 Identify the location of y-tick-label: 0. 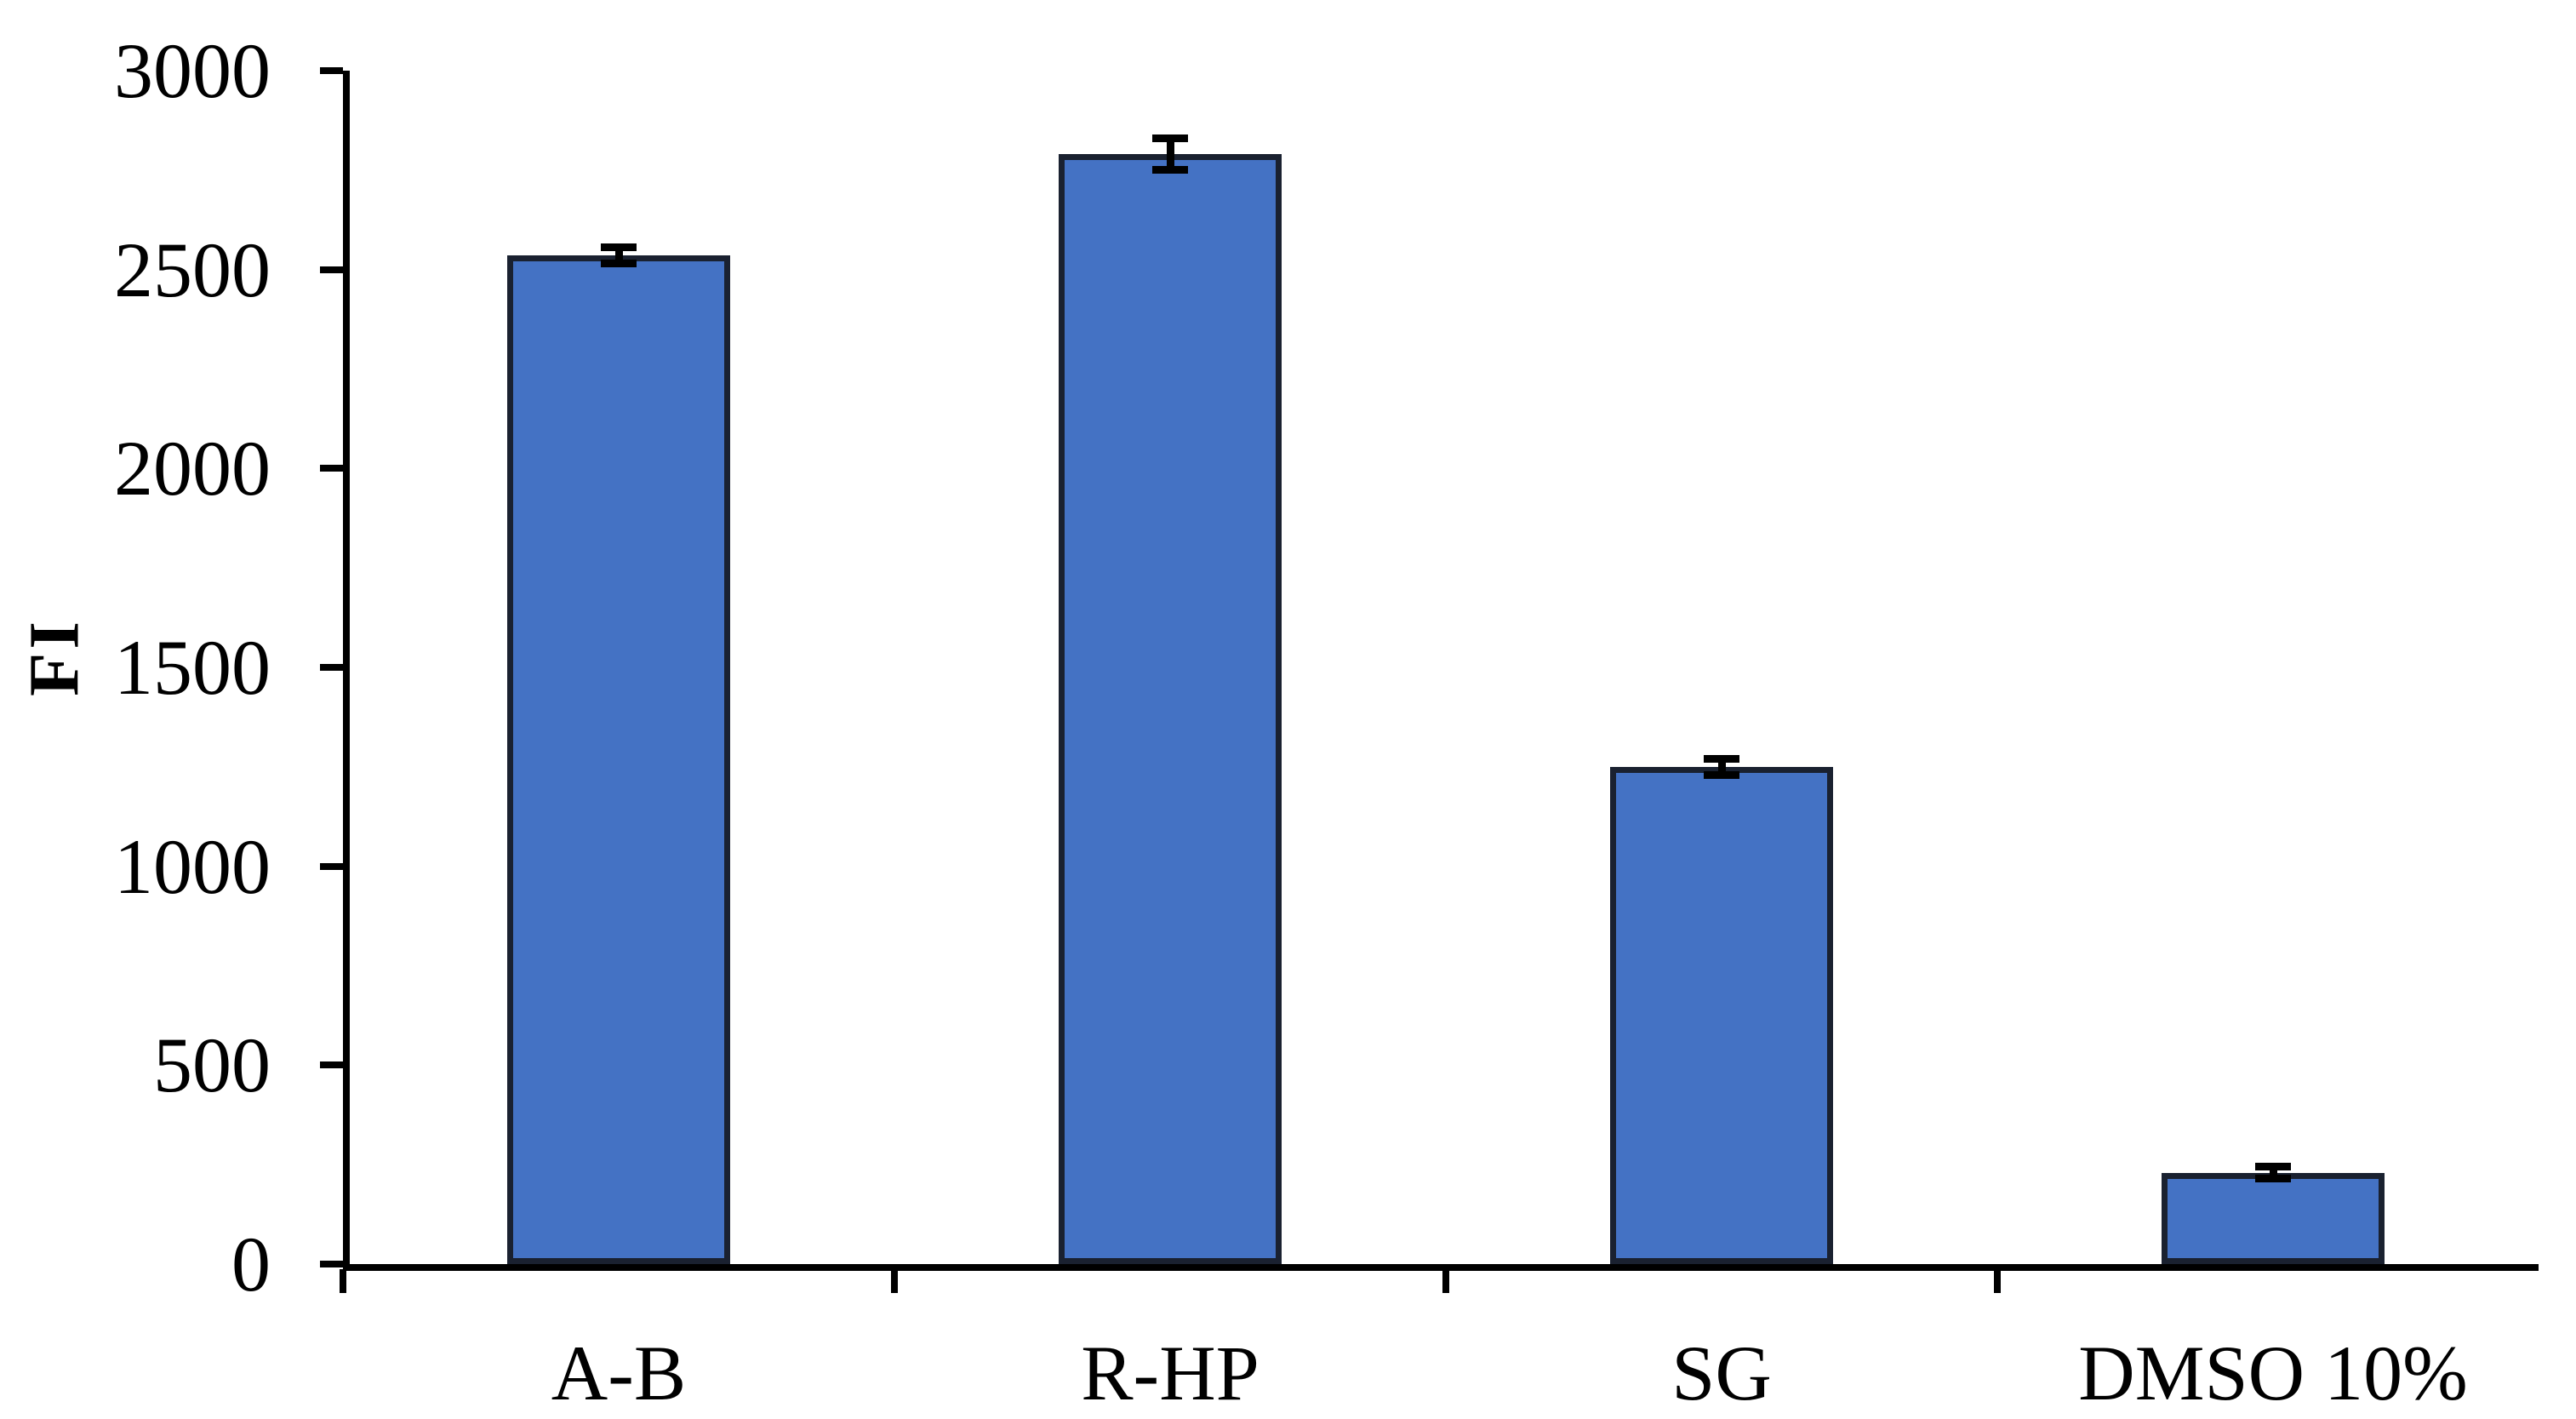
(251, 1264).